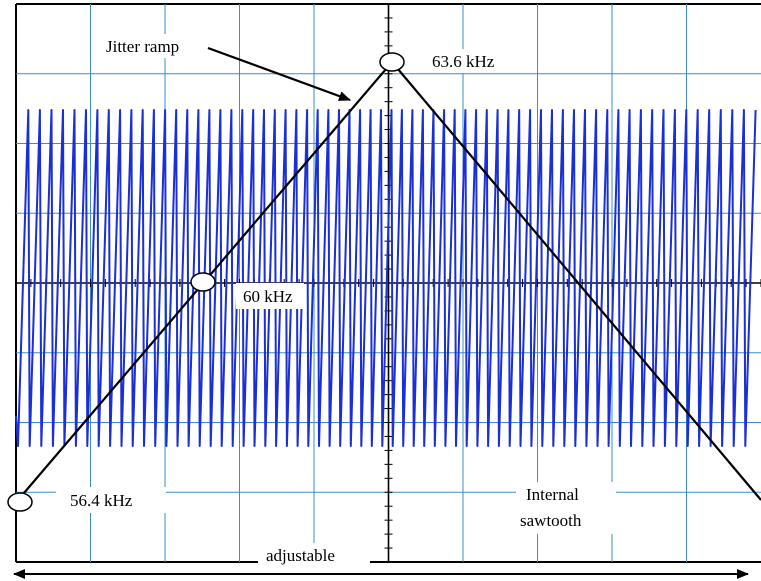  What do you see at coordinates (20, 502) in the screenshot?
I see `marker-min` at bounding box center [20, 502].